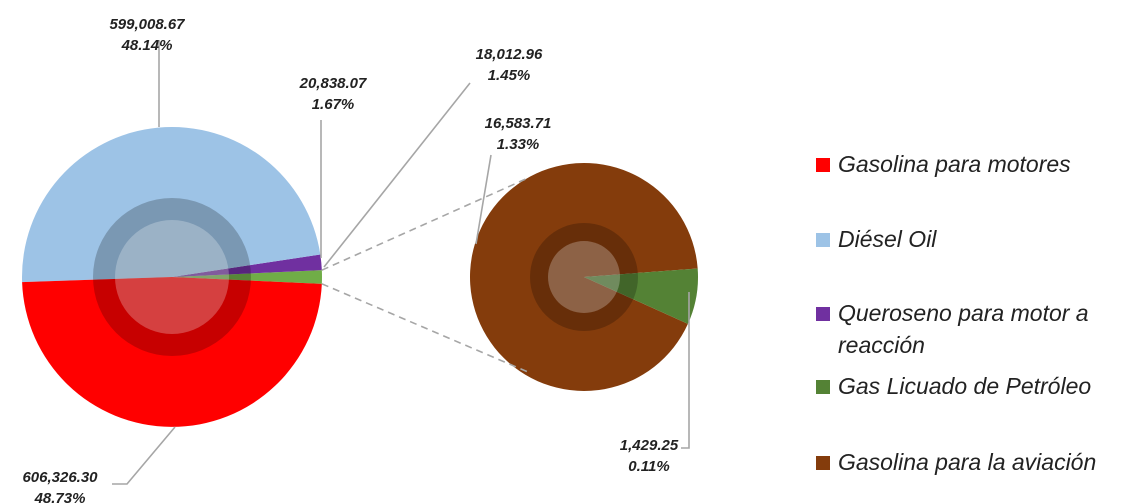  Describe the element at coordinates (147, 45) in the screenshot. I see `data-label-diesel-oil-percent: 48.14%` at that location.